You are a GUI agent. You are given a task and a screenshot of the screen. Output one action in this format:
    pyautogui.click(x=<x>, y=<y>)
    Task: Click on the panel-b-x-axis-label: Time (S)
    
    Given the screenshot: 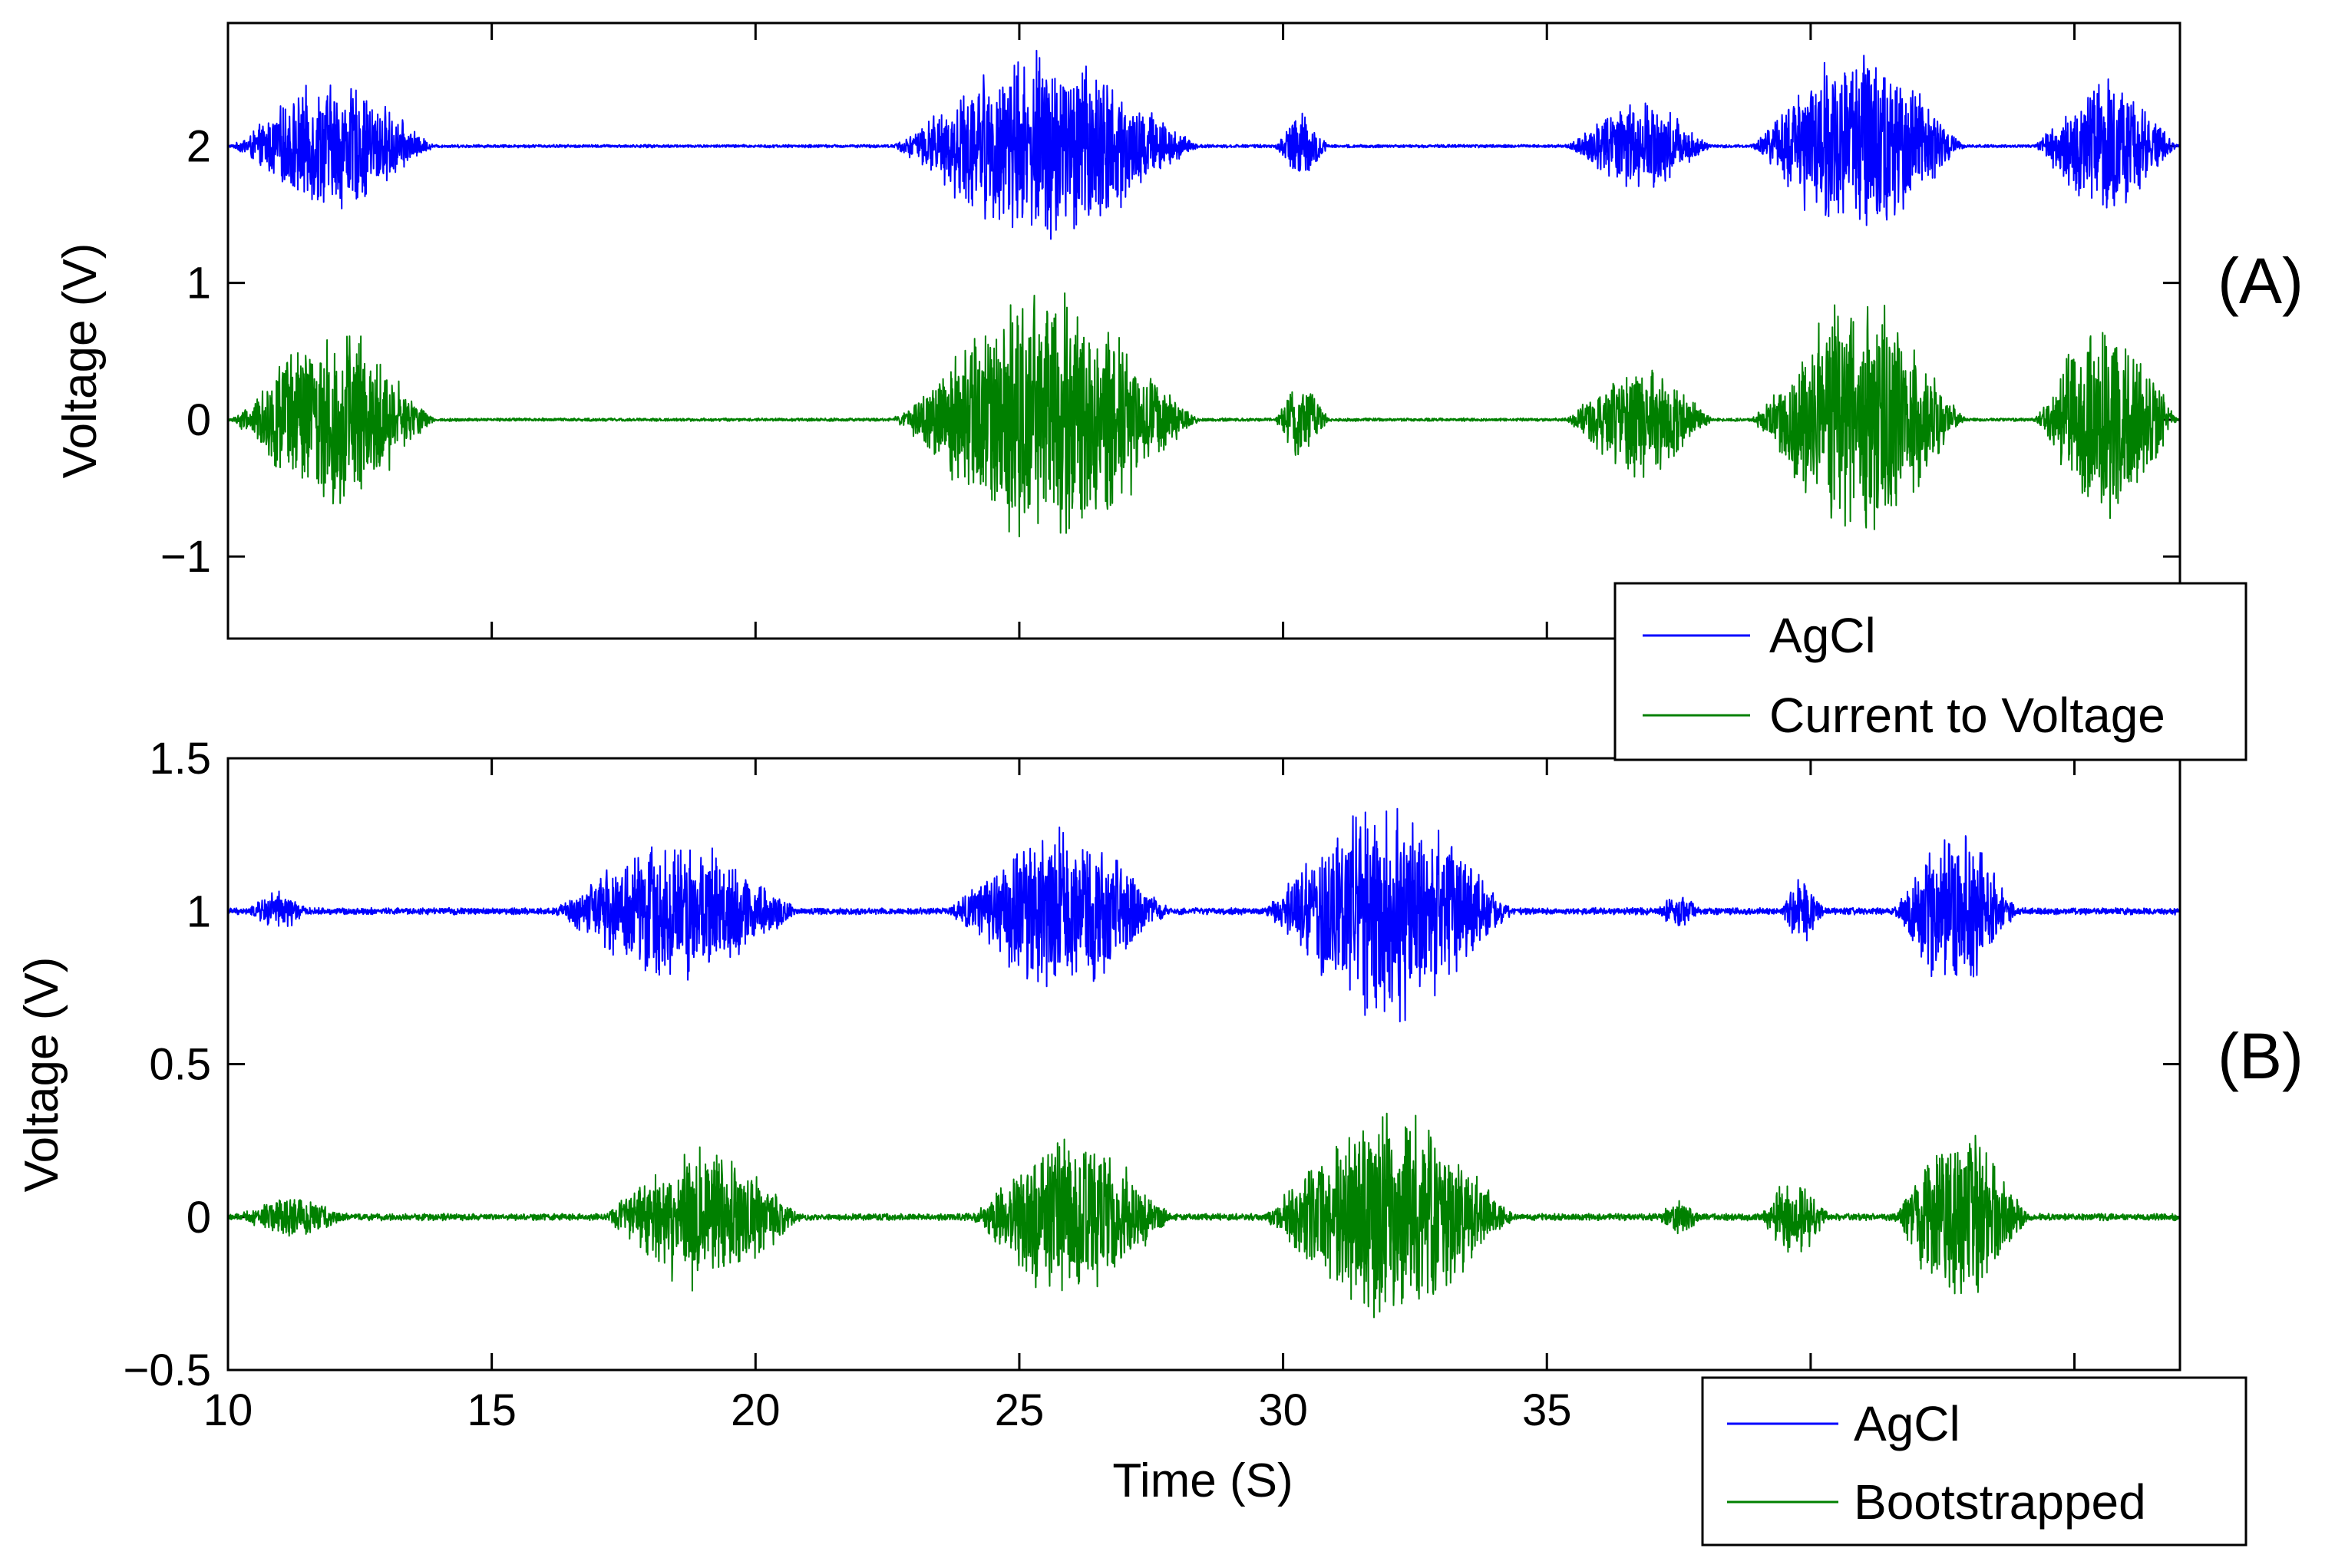 What is the action you would take?
    pyautogui.click(x=1202, y=1480)
    